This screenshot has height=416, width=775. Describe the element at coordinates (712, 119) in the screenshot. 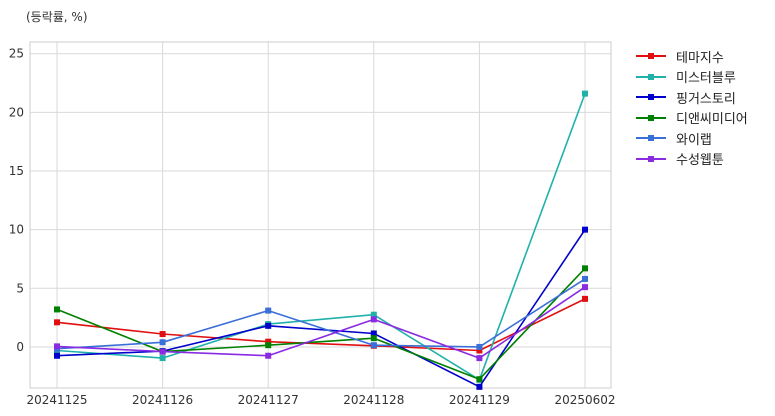

I see `legend-label: 디앤씨미디어` at that location.